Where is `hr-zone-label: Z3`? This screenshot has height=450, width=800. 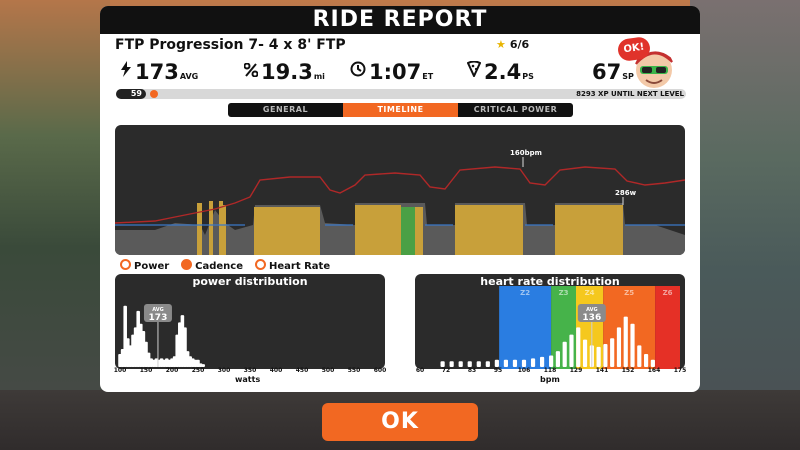
hr-zone-label: Z3 is located at coordinates (564, 293).